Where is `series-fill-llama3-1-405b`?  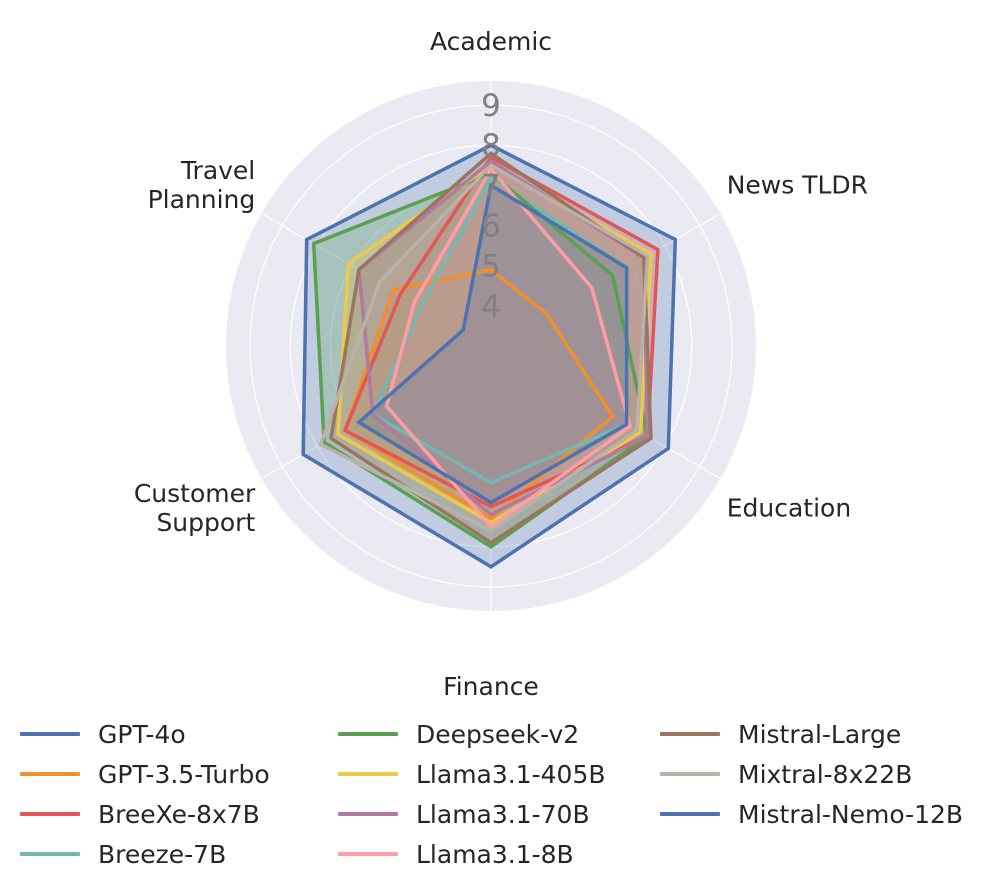
series-fill-llama3-1-405b is located at coordinates (494, 344).